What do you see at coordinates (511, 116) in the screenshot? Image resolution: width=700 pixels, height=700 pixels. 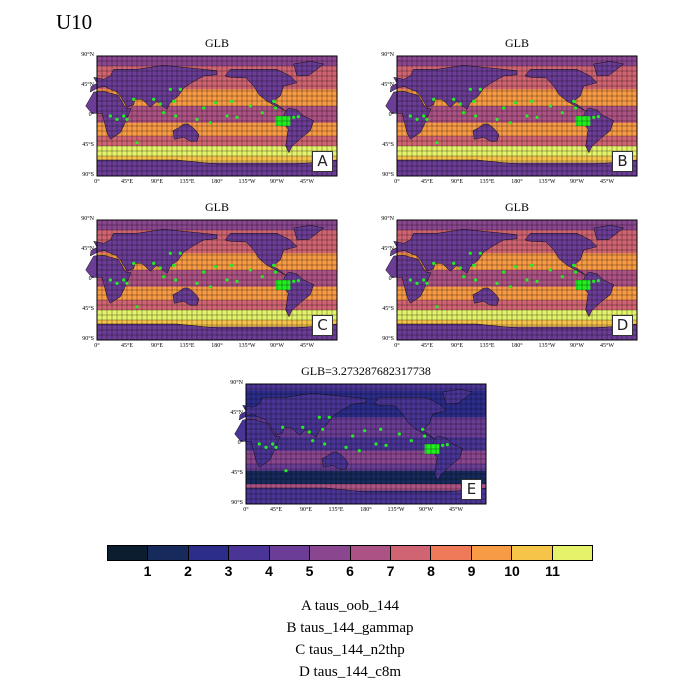 I see `map-plot-b` at bounding box center [511, 116].